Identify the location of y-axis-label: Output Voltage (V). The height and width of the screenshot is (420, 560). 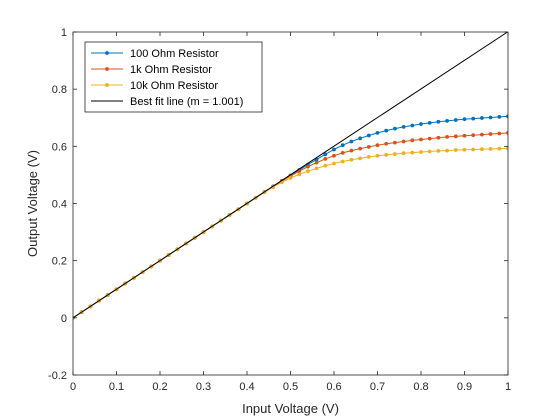
(32, 203).